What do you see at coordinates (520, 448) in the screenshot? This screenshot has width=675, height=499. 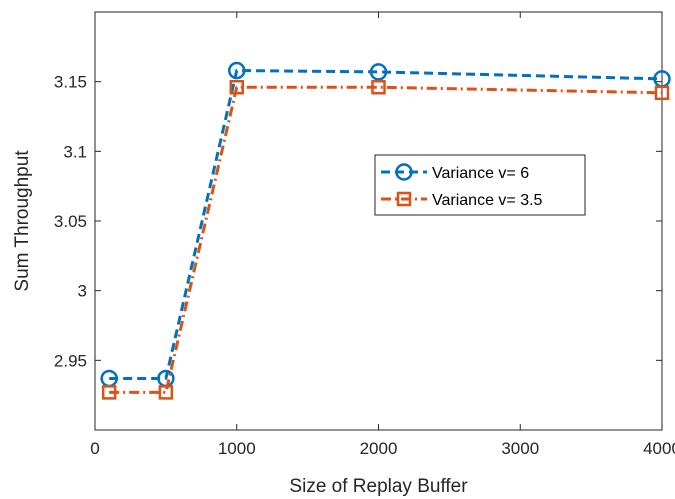 I see `x-tick-label: 3000` at bounding box center [520, 448].